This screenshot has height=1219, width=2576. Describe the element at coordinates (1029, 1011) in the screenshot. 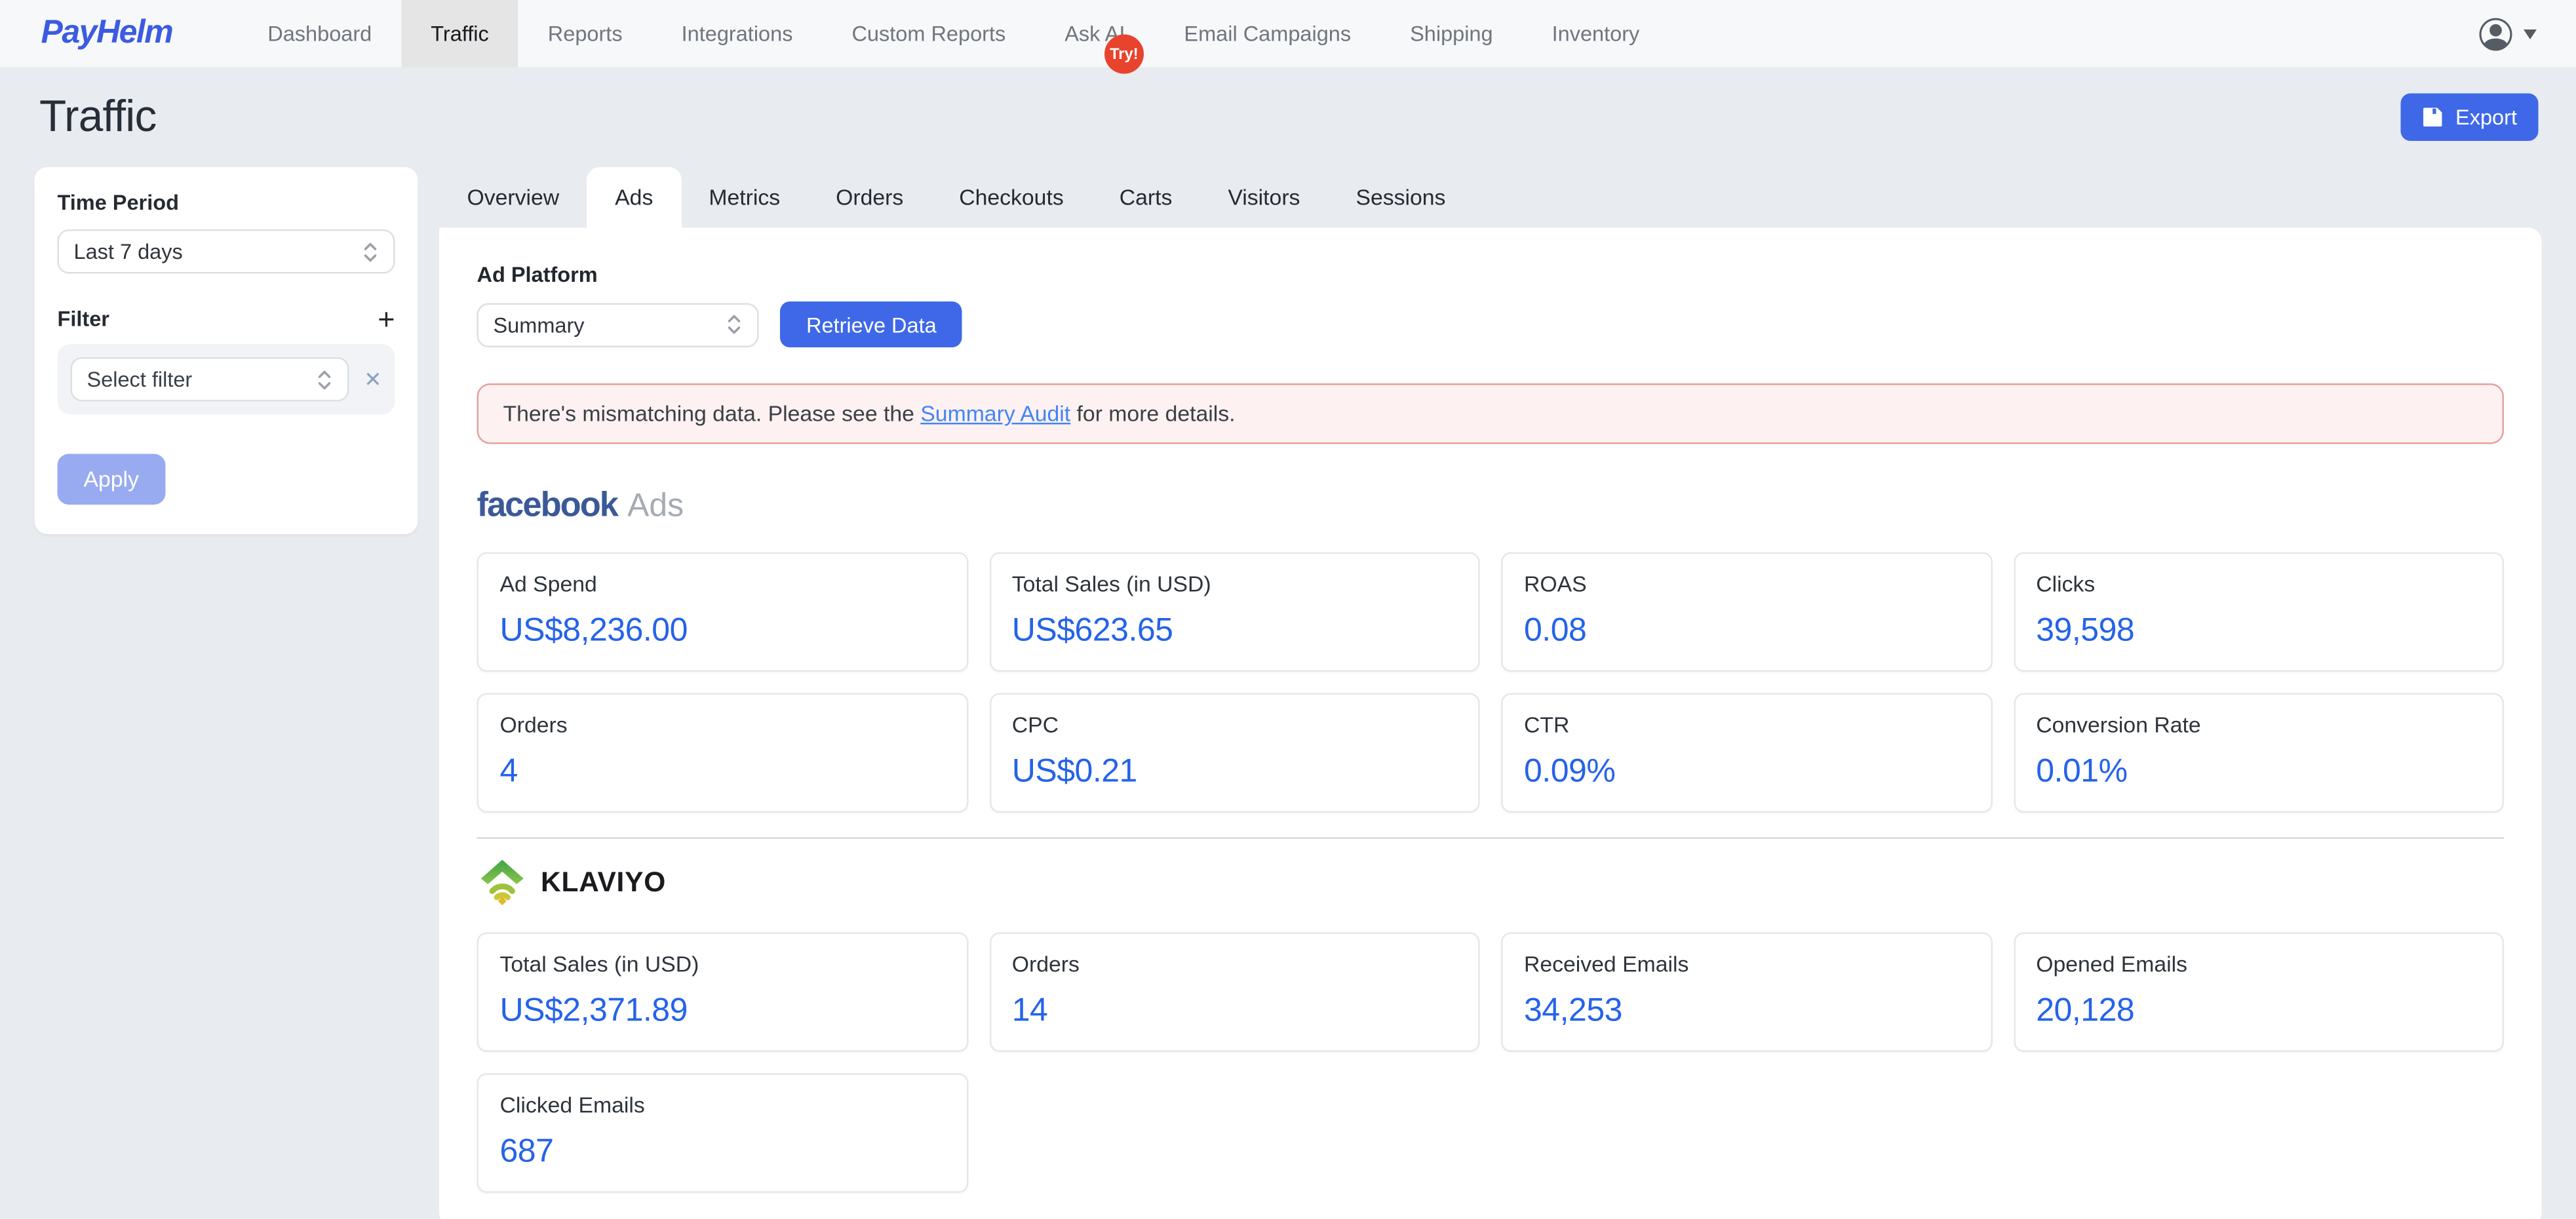

I see `metric-value: 14` at that location.